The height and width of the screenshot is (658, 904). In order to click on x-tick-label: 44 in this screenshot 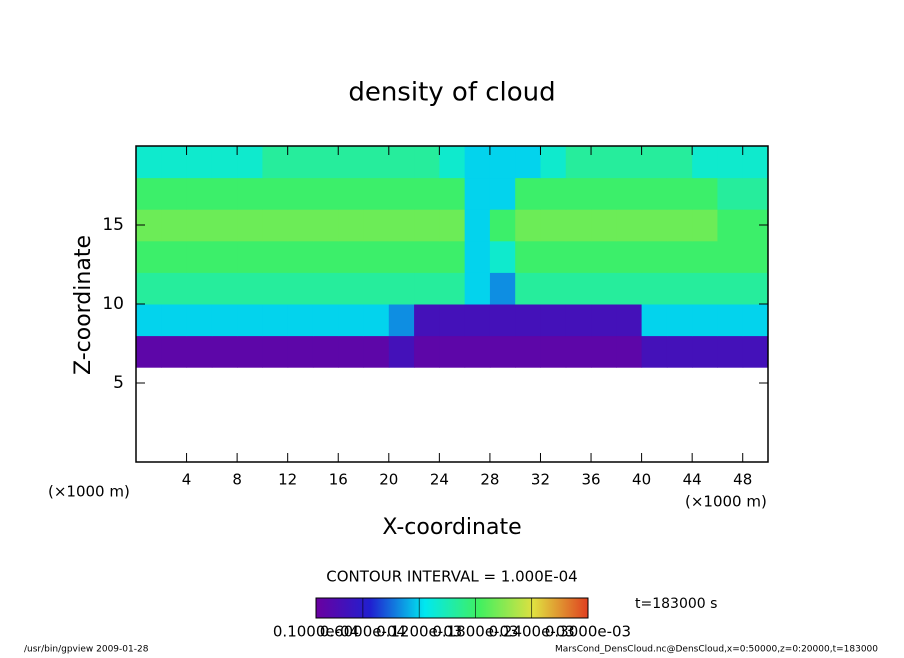, I will do `click(692, 480)`.